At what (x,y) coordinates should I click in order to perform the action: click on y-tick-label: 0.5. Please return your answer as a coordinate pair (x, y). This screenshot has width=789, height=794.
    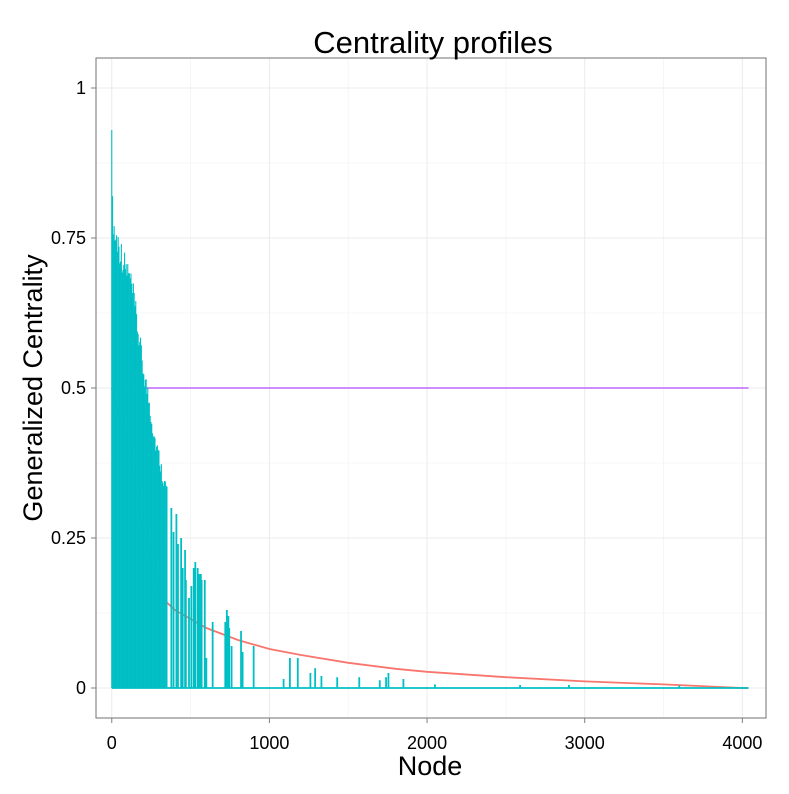
    Looking at the image, I should click on (73, 388).